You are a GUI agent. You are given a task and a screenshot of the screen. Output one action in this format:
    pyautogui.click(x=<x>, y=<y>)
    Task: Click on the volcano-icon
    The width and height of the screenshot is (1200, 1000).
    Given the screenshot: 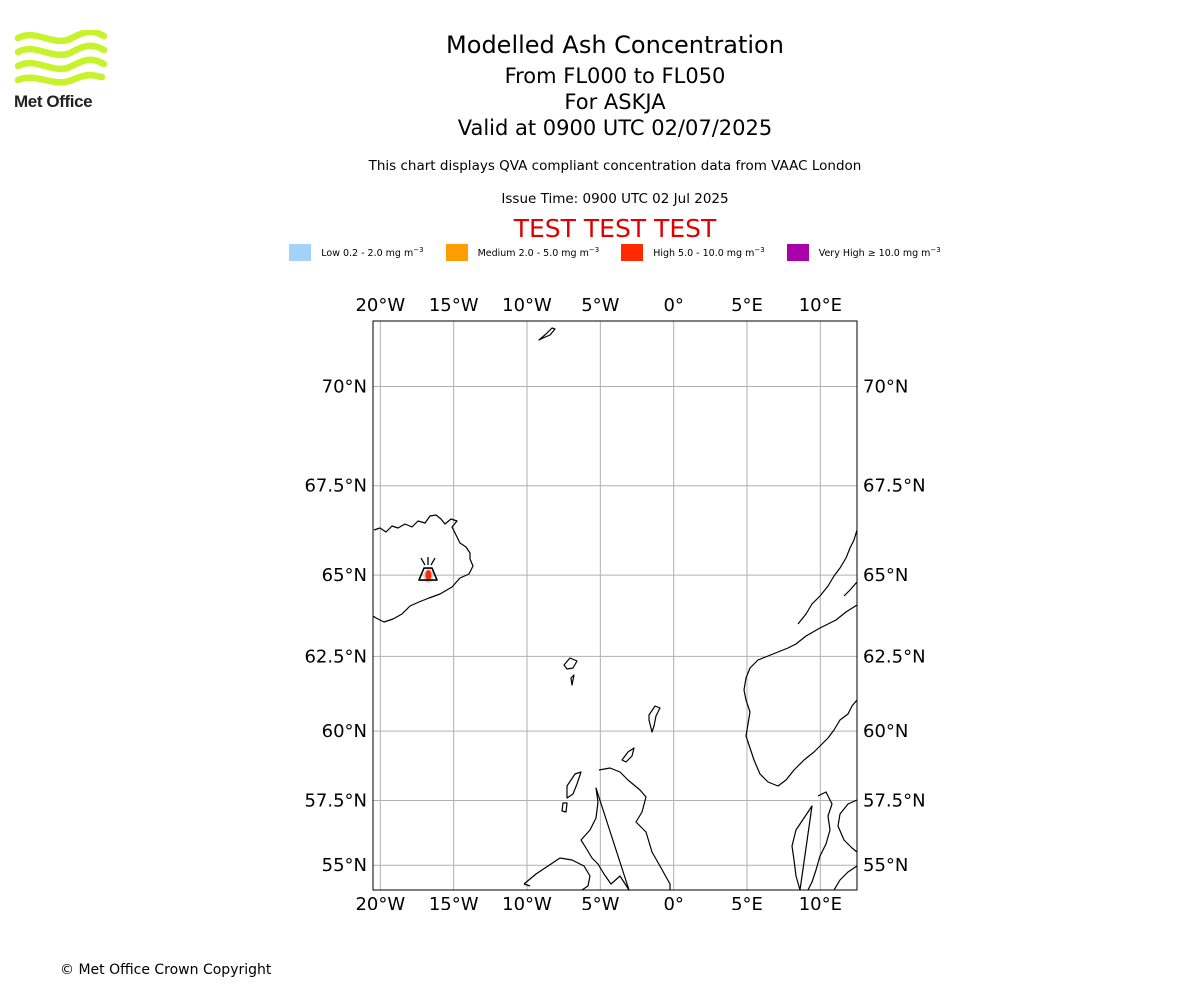 What is the action you would take?
    pyautogui.click(x=428, y=569)
    